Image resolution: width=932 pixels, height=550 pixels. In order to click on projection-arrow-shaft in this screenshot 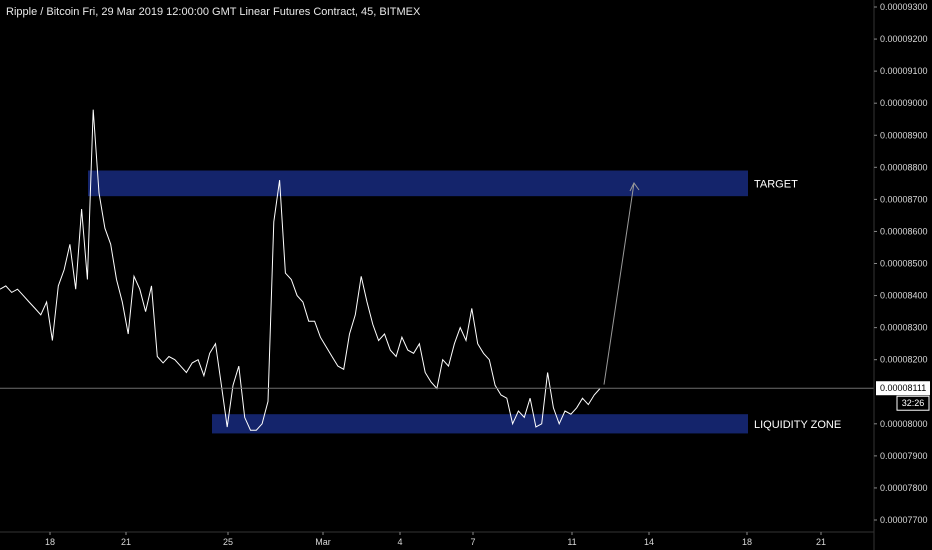, I will do `click(619, 283)`.